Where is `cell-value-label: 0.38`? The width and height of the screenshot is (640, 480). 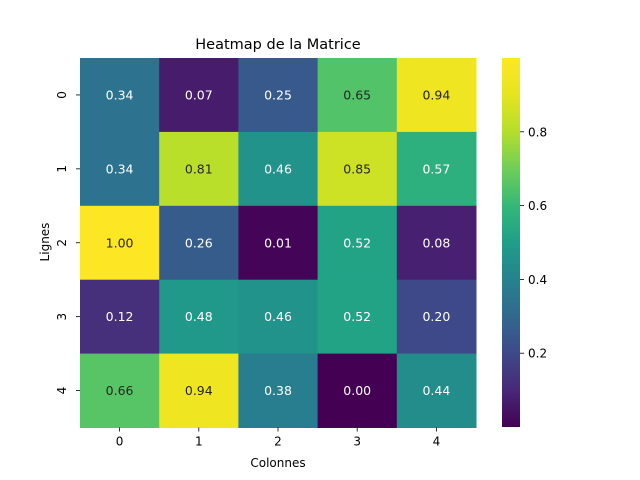
cell-value-label: 0.38 is located at coordinates (278, 390).